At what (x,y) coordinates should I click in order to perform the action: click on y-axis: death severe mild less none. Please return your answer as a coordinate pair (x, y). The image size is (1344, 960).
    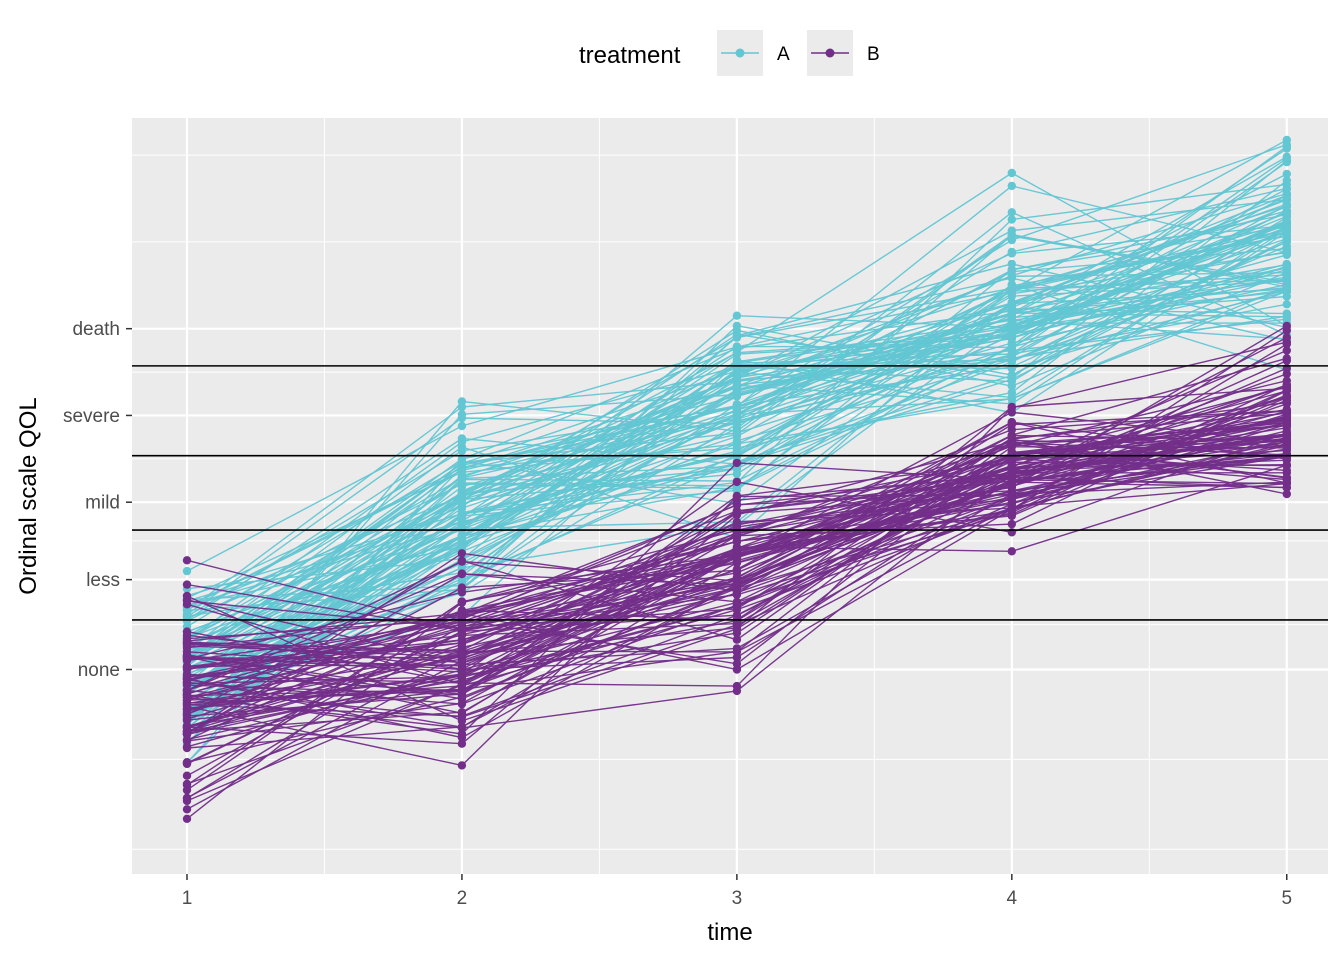
    Looking at the image, I should click on (97, 500).